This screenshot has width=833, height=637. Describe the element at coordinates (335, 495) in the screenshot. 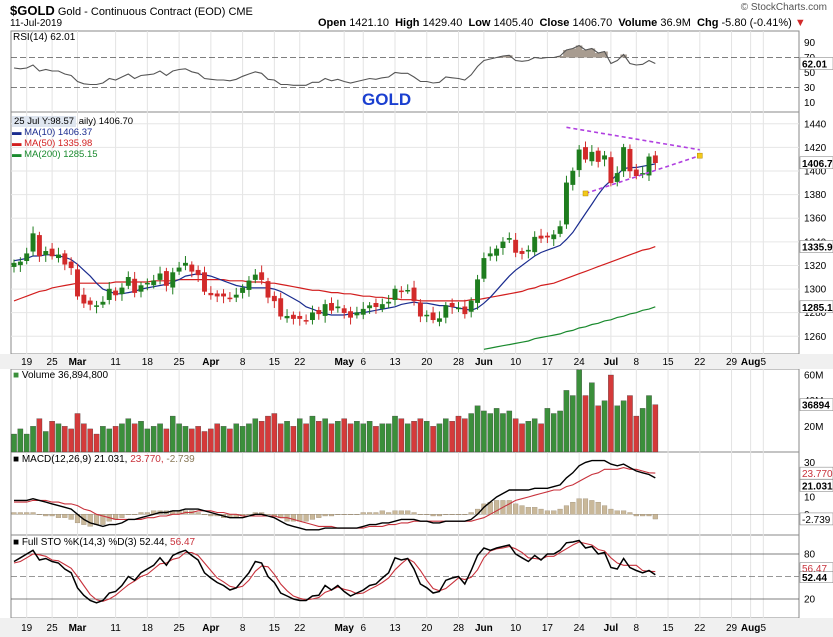

I see `macd-line` at that location.